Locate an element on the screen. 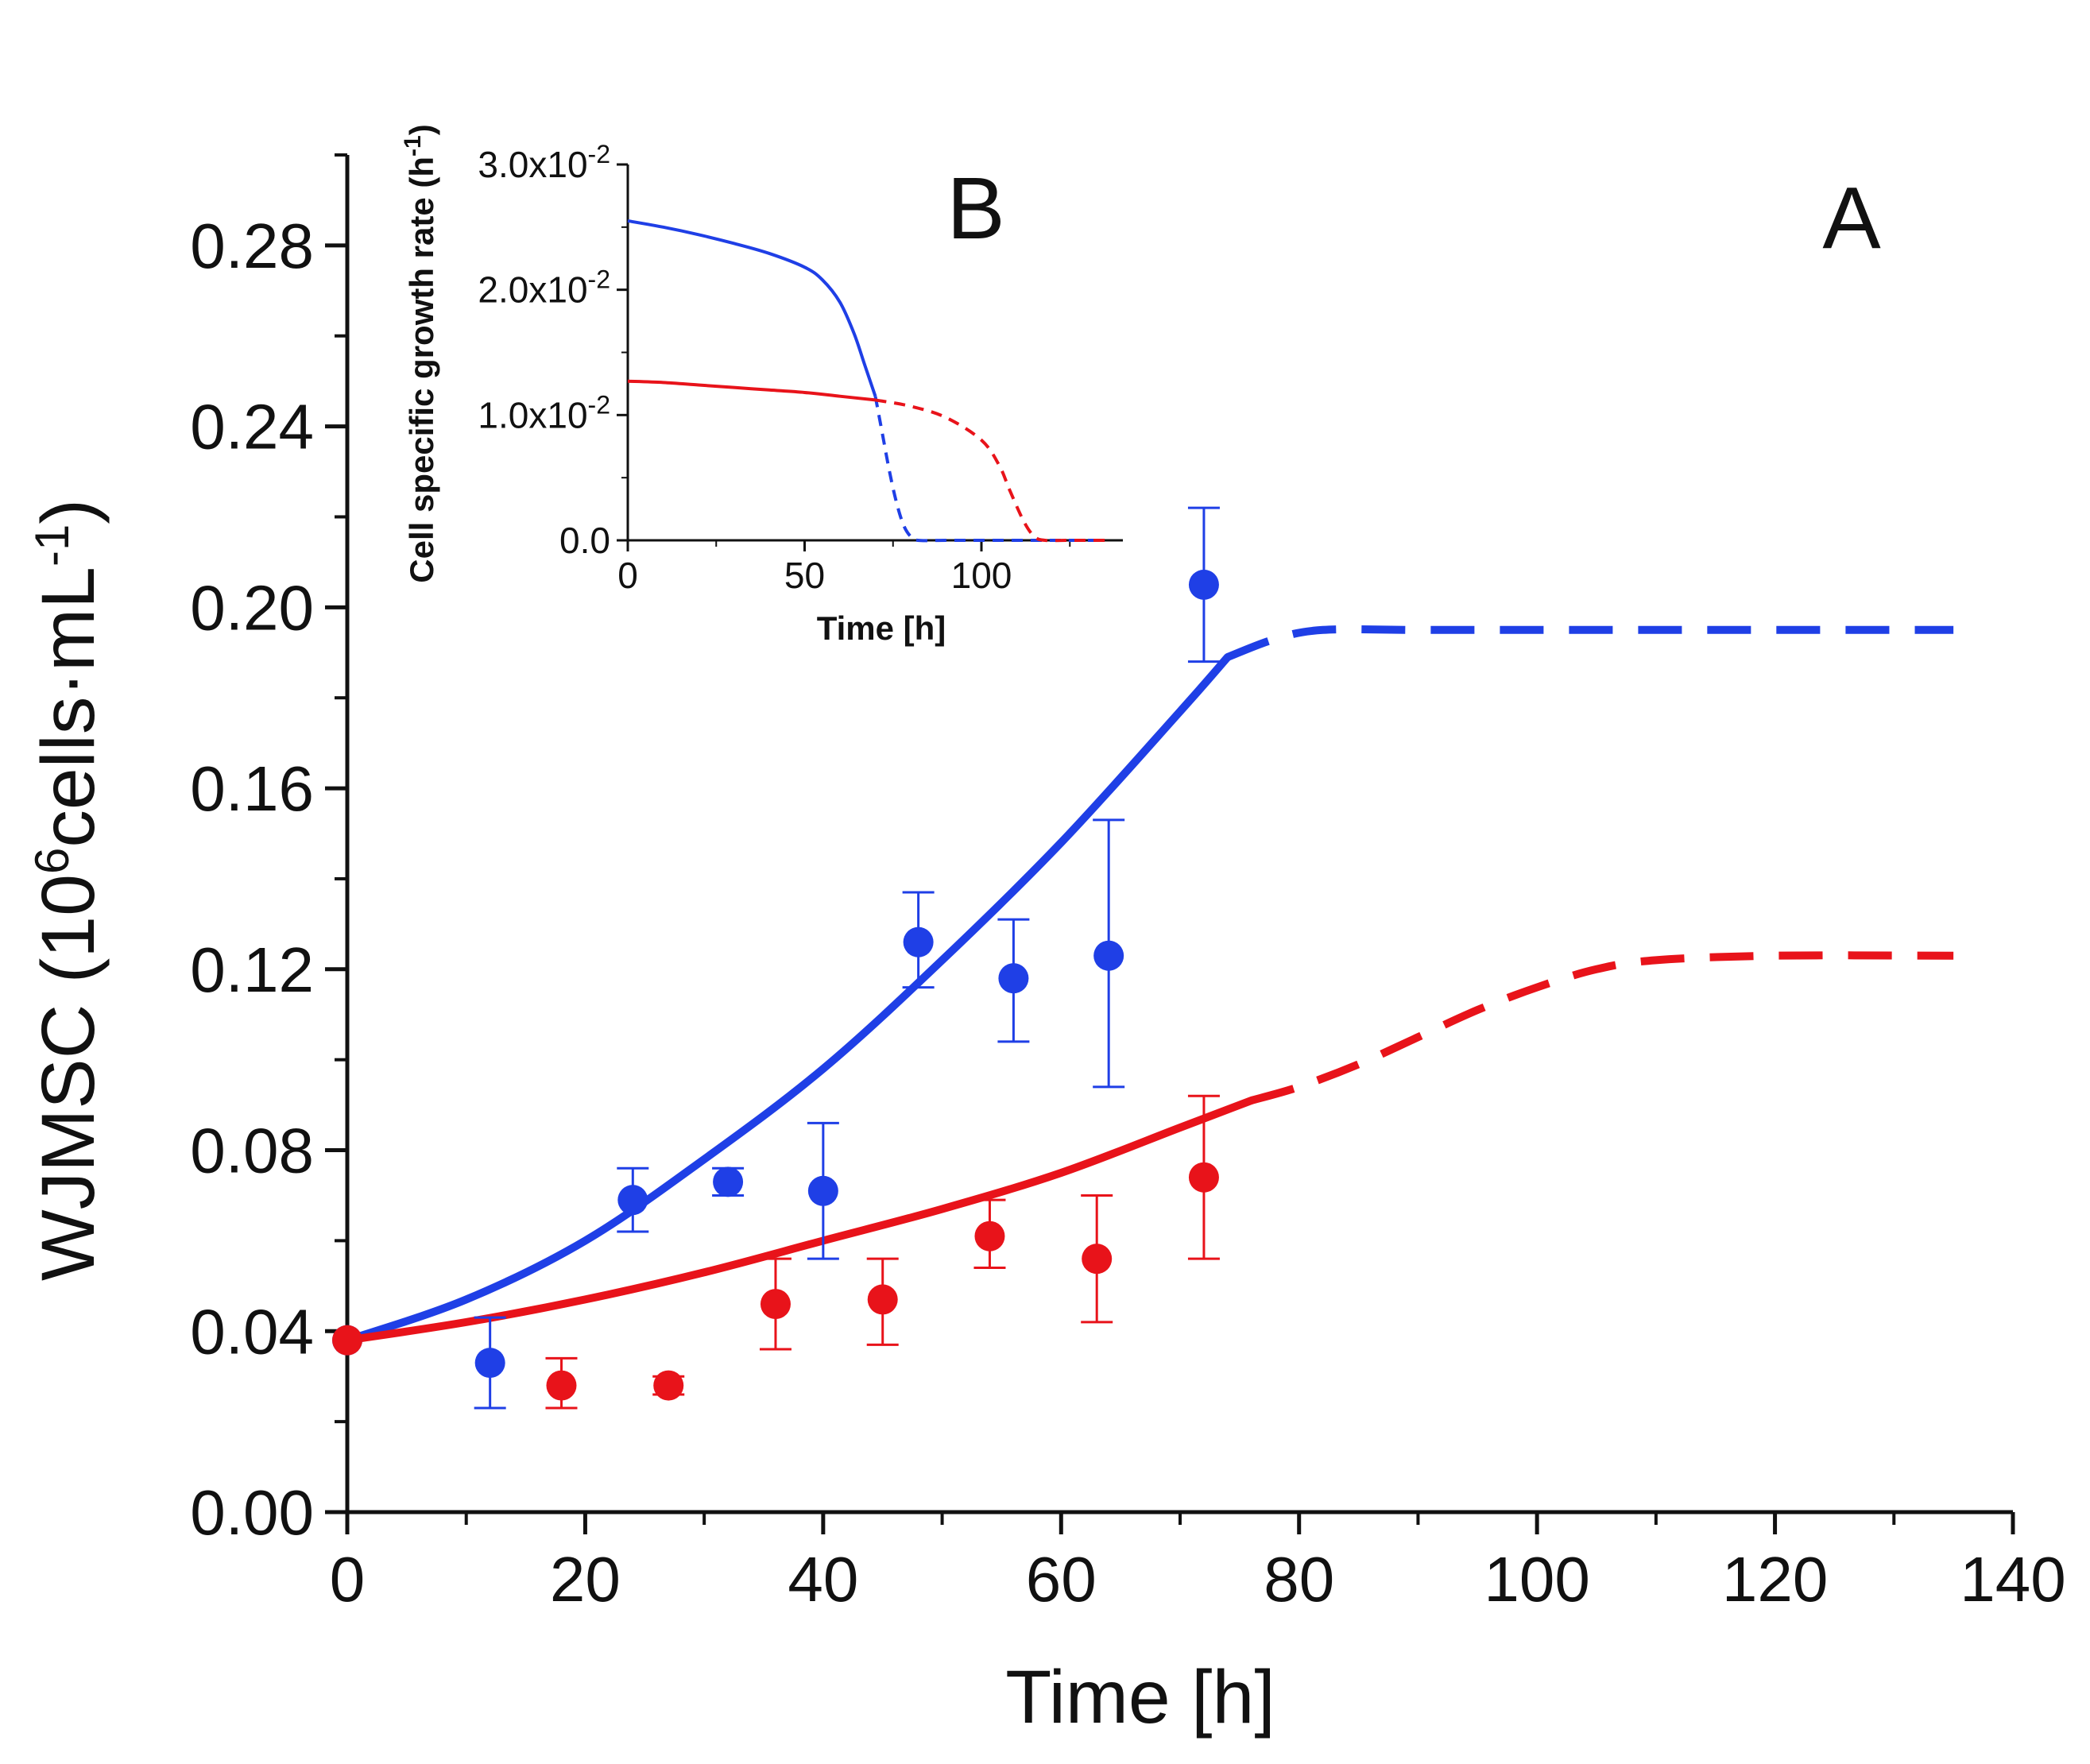 The width and height of the screenshot is (2090, 1764). inset-series is located at coordinates (866, 381).